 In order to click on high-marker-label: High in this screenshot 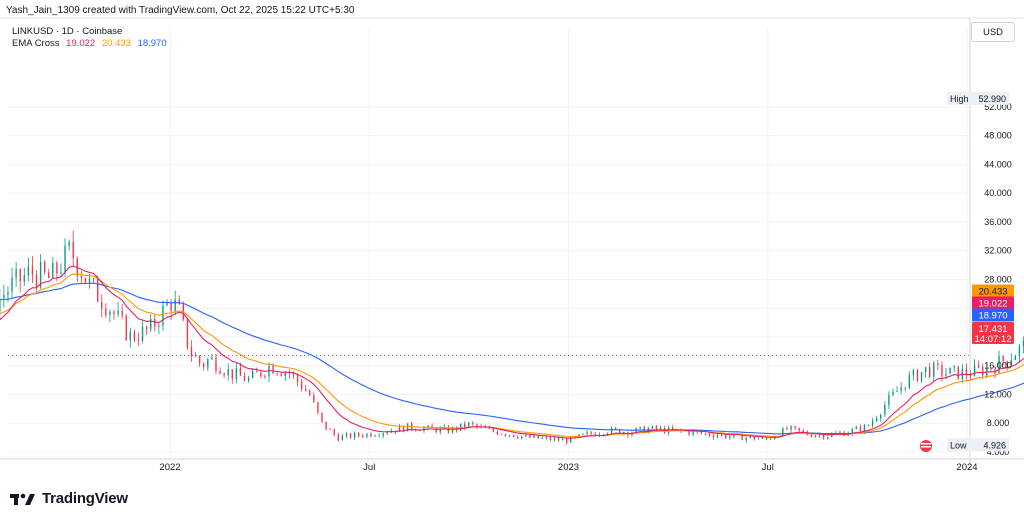, I will do `click(959, 99)`.